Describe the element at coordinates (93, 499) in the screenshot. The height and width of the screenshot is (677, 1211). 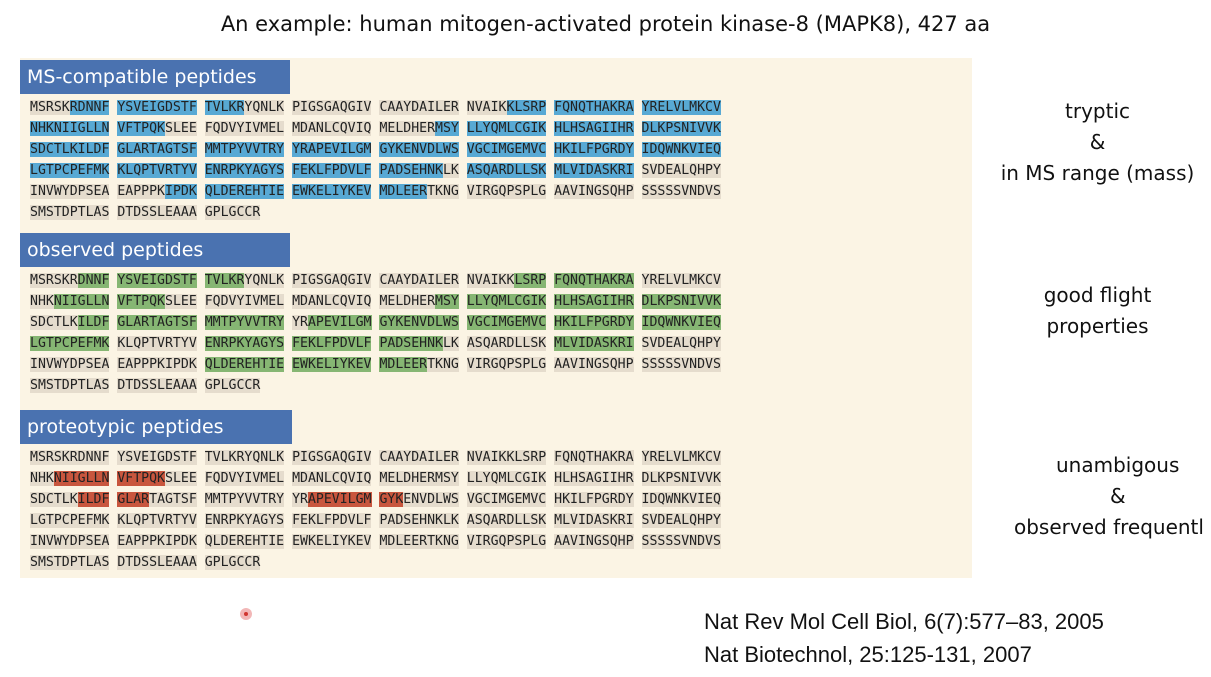
I see `highlighted-peptide: ILDF` at that location.